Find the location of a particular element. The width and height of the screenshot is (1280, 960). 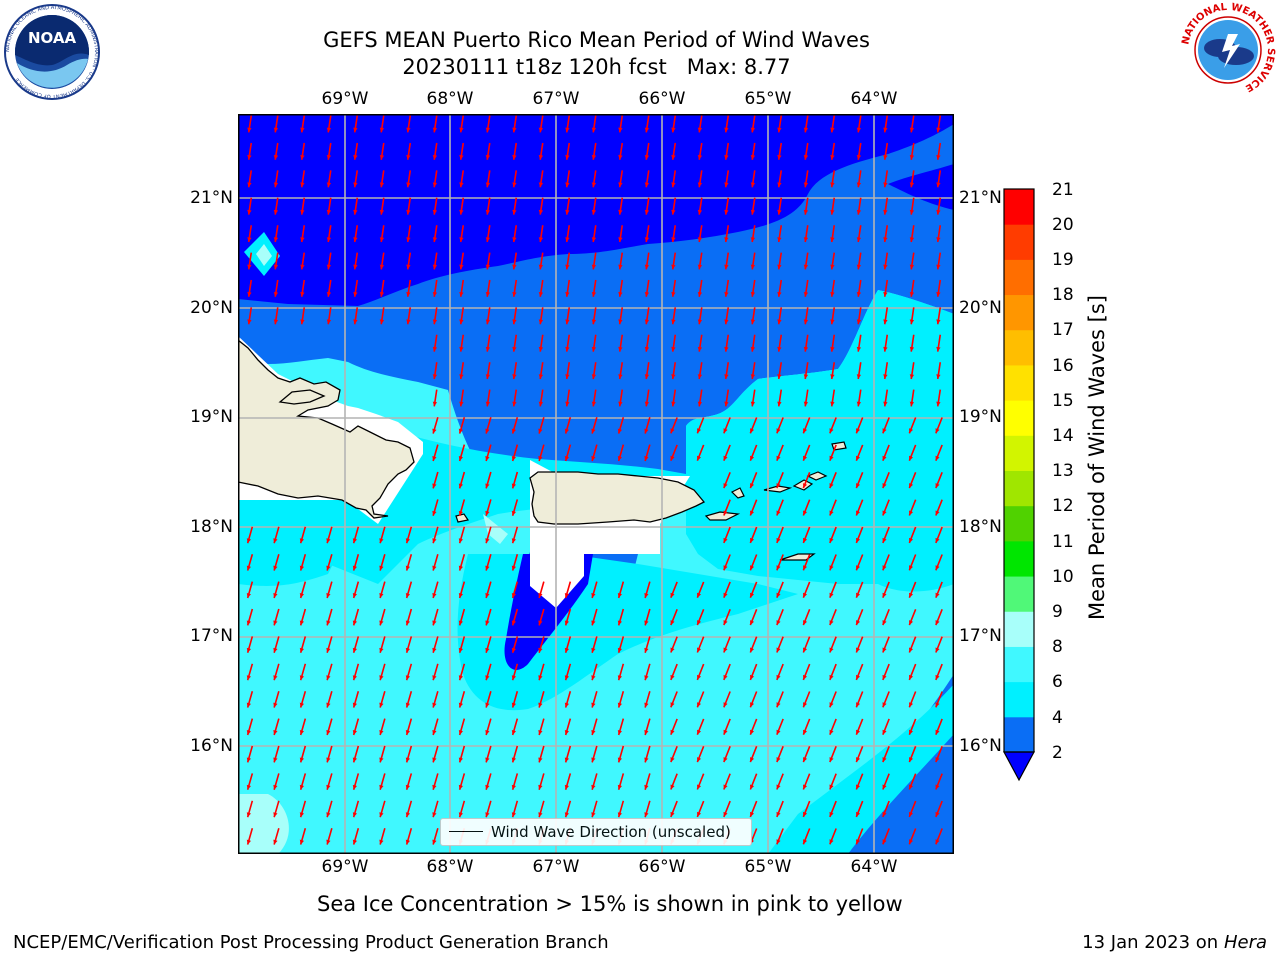

legend-line-sample is located at coordinates (466, 831).